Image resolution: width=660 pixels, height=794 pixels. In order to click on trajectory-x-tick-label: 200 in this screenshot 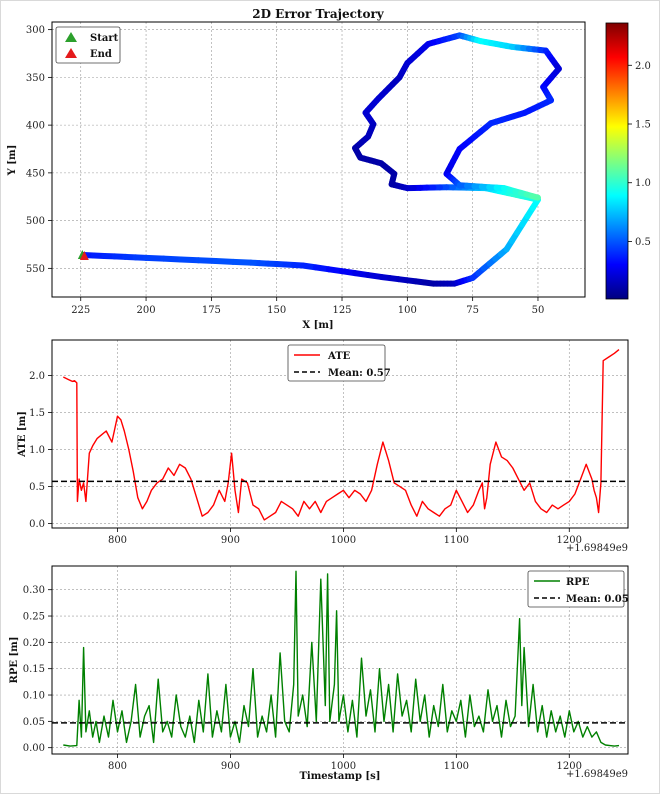, I will do `click(146, 310)`.